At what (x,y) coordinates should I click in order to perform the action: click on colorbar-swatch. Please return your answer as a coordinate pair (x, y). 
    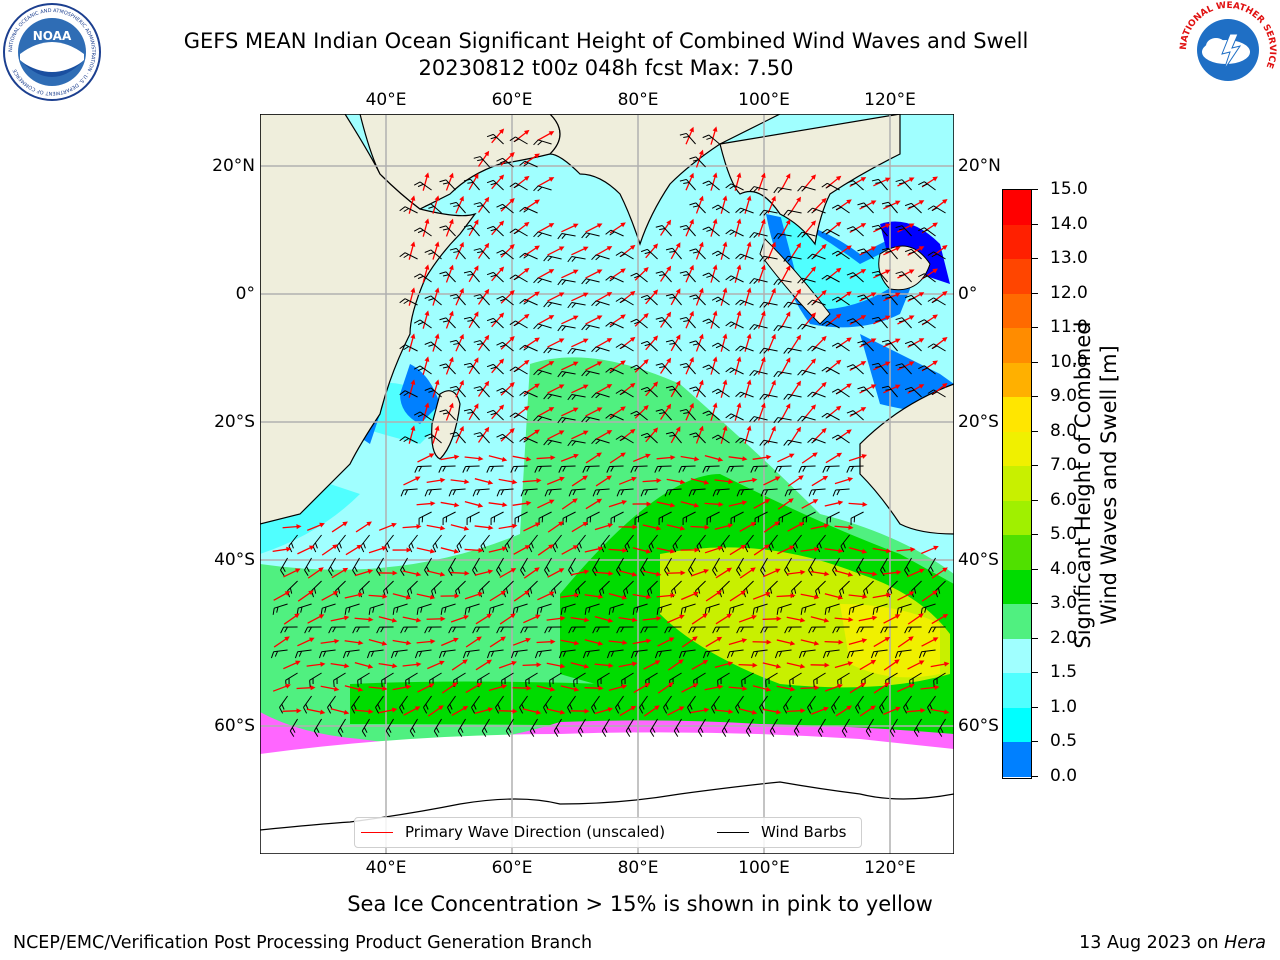
    Looking at the image, I should click on (1017, 346).